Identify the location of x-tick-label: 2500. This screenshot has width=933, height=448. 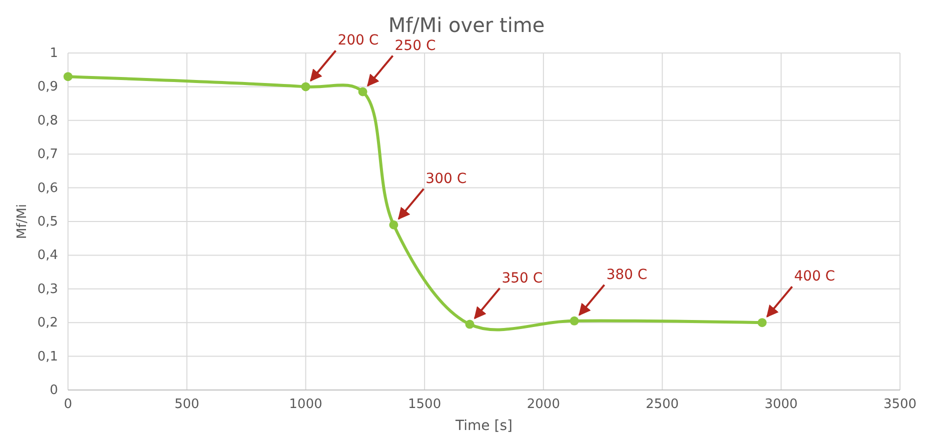
(662, 404).